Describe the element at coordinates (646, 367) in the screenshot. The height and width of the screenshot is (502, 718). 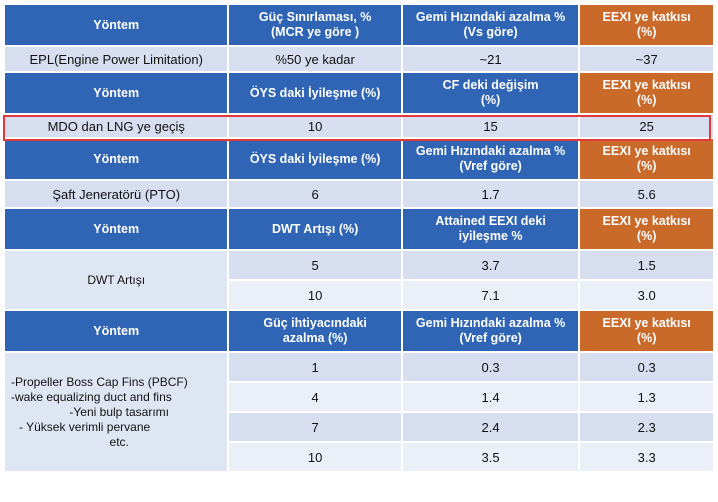
I see `t5-r1-contrib: 0.3` at that location.